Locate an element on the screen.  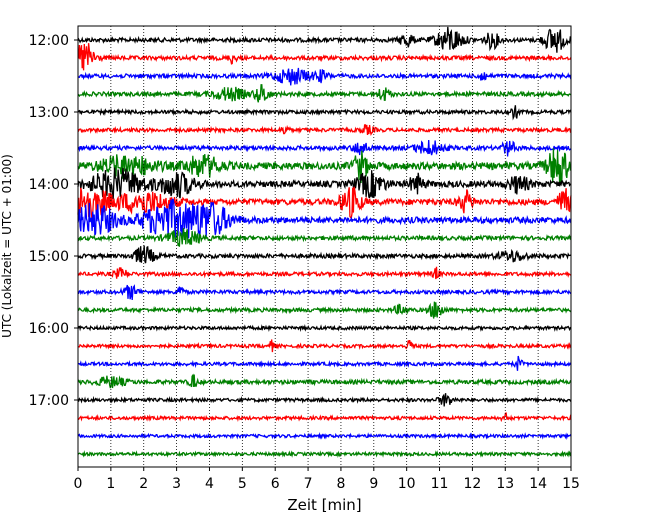
x-tick-label: 6 is located at coordinates (275, 484).